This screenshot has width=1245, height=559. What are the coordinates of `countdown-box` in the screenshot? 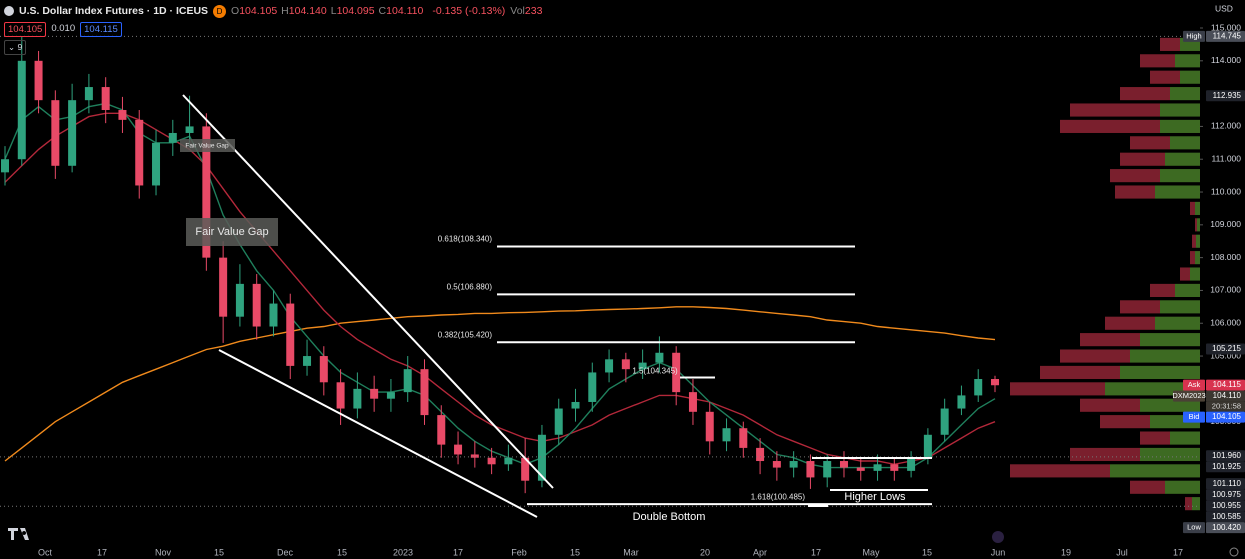 It's located at (1225, 406).